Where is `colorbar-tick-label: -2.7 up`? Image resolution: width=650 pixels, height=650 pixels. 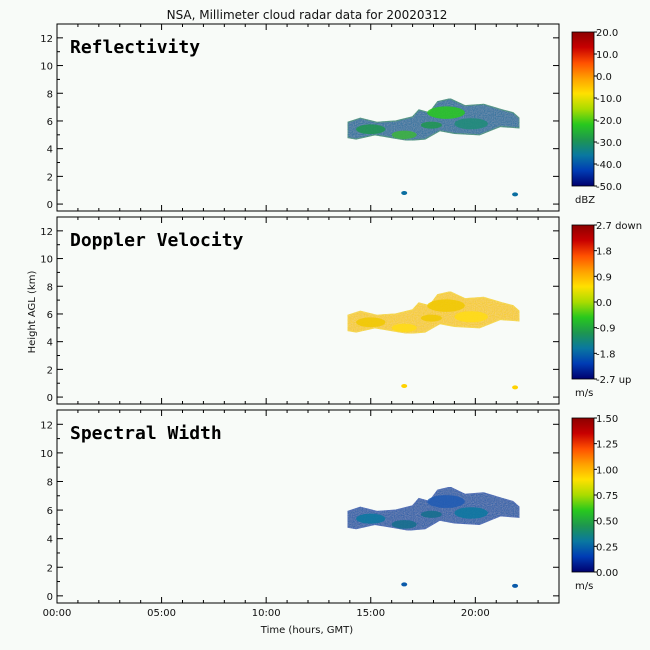 colorbar-tick-label: -2.7 up is located at coordinates (613, 380).